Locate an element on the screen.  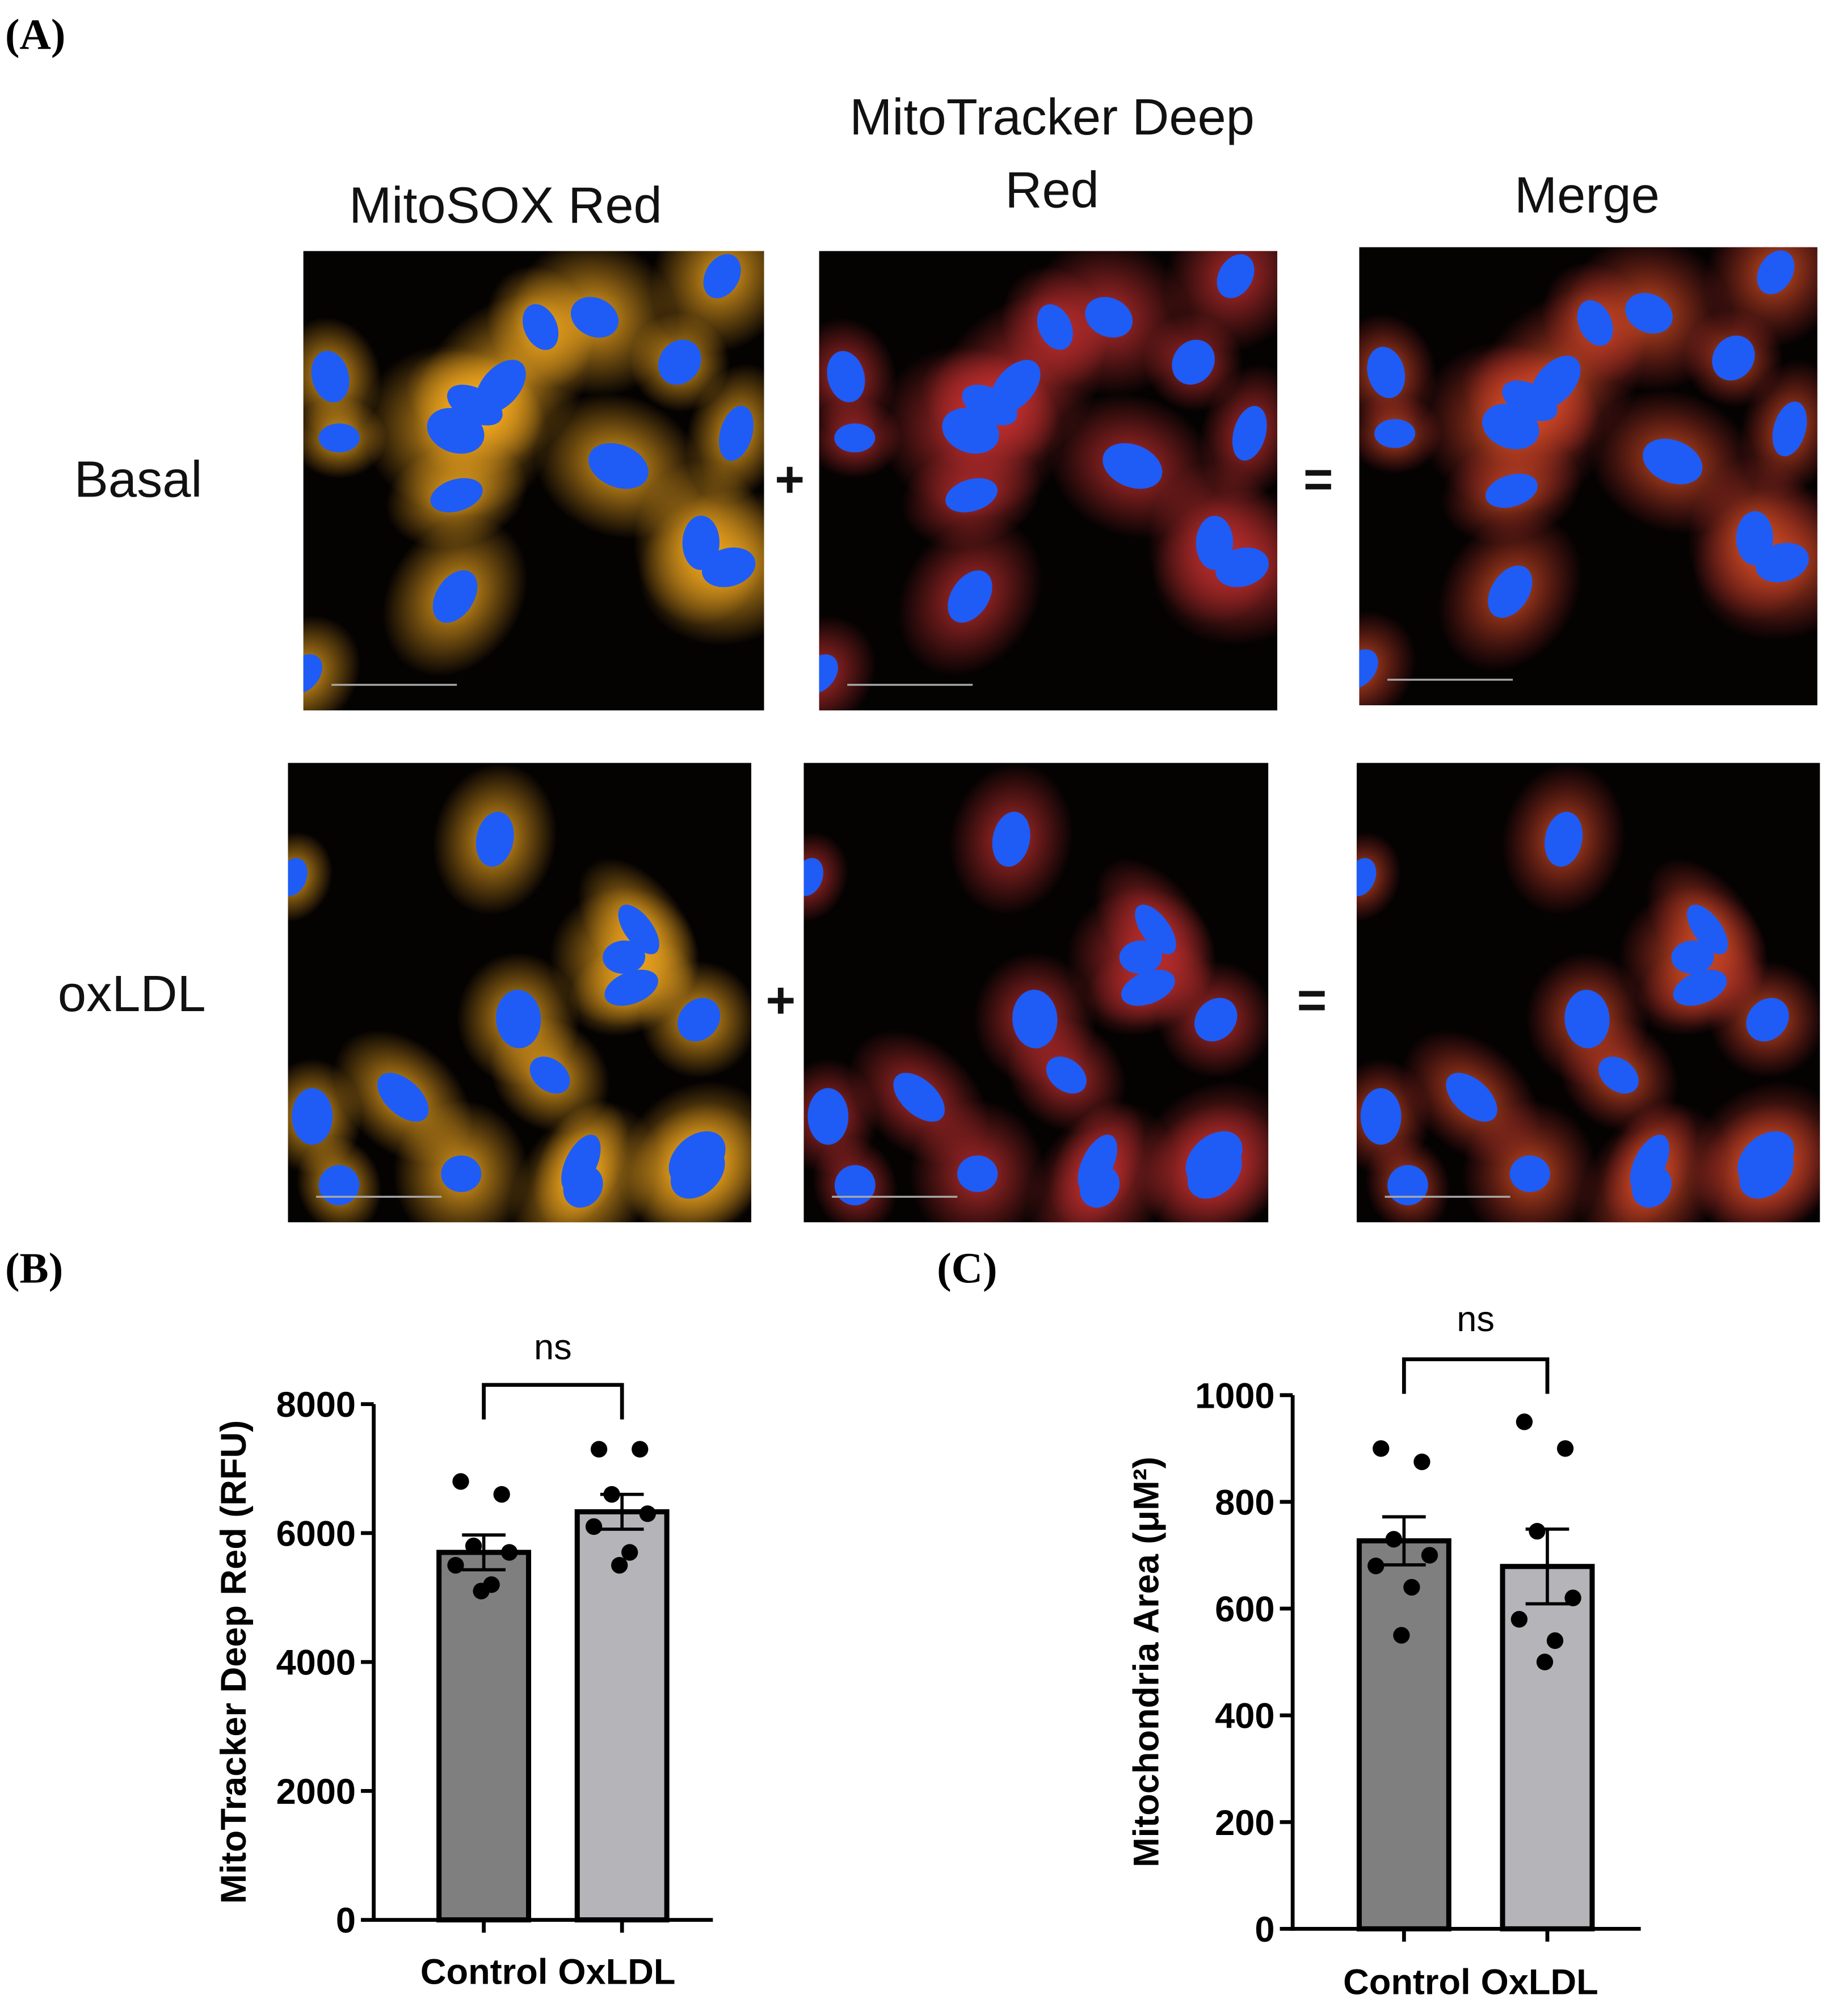
significance-bracket is located at coordinates (553, 1402).